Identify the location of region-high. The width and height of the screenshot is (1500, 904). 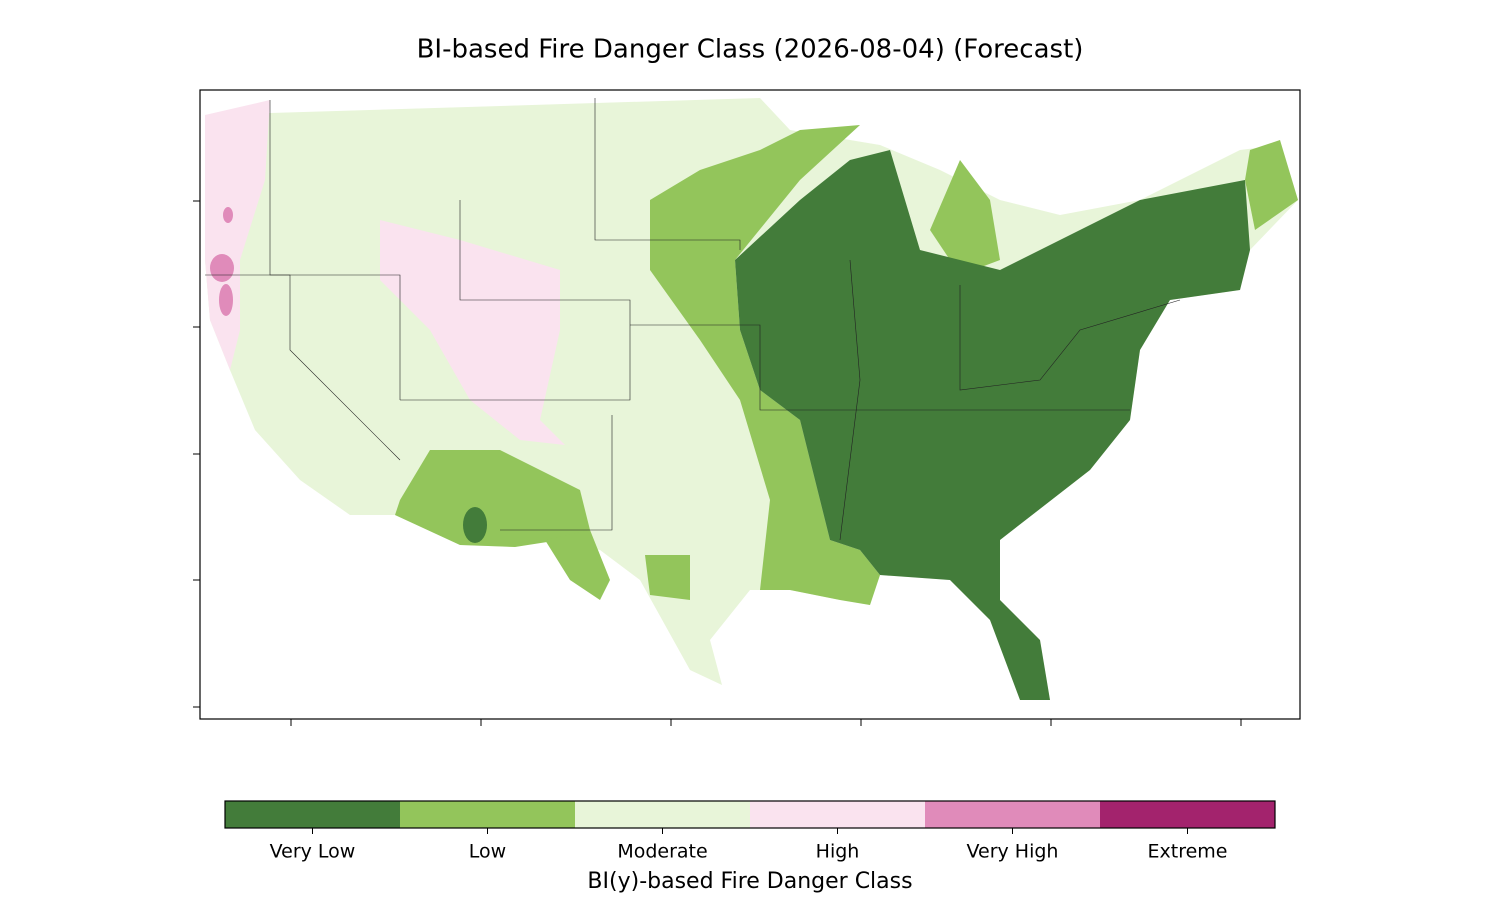
(472, 332).